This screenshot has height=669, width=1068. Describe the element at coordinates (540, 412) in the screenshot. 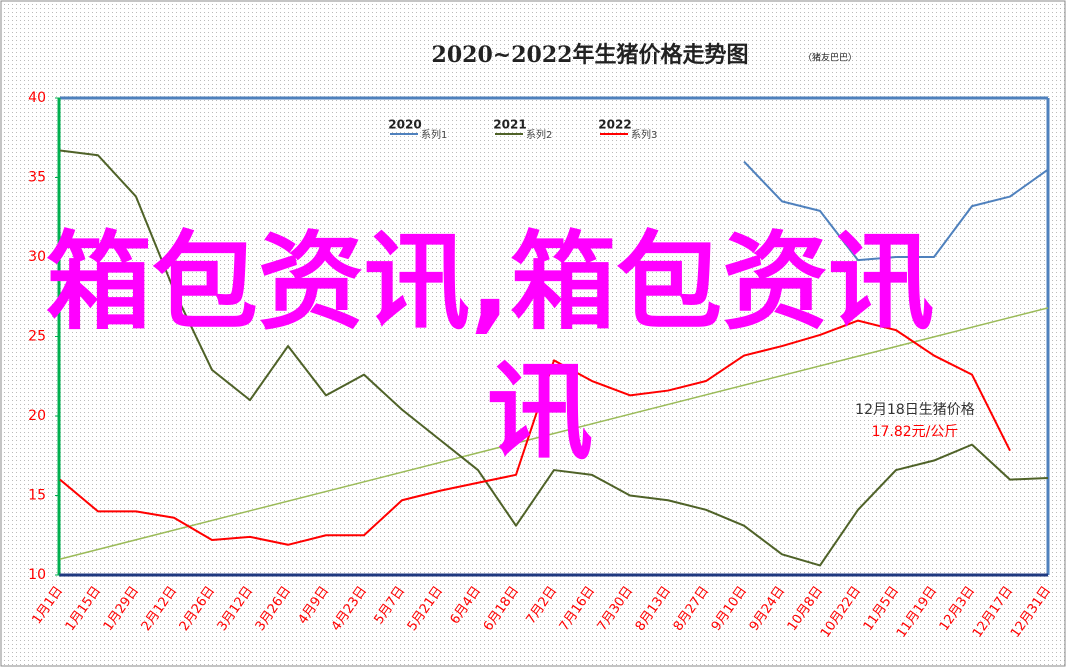

I see `watermark: 讯` at that location.